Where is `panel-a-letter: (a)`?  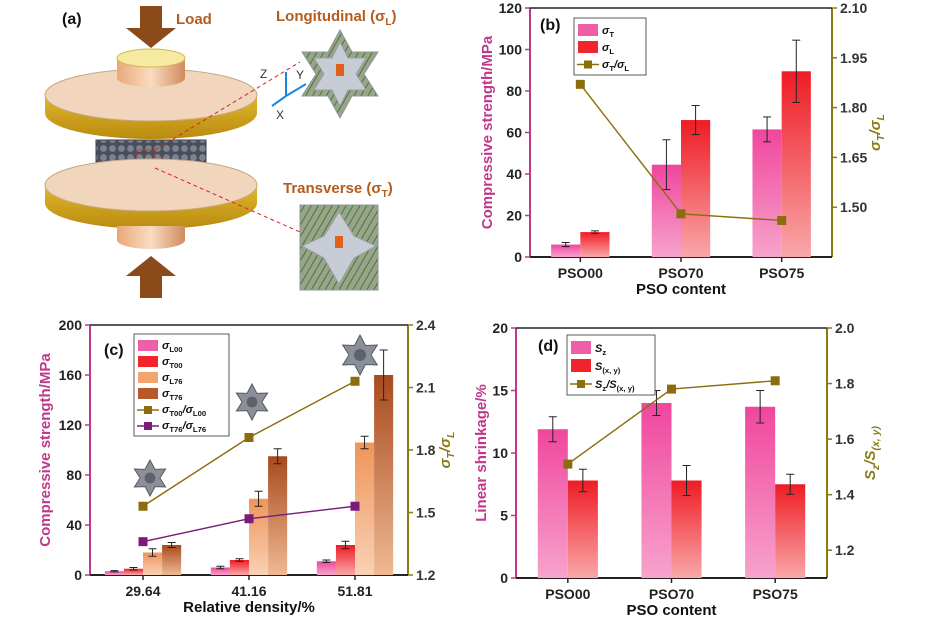 panel-a-letter: (a) is located at coordinates (72, 19).